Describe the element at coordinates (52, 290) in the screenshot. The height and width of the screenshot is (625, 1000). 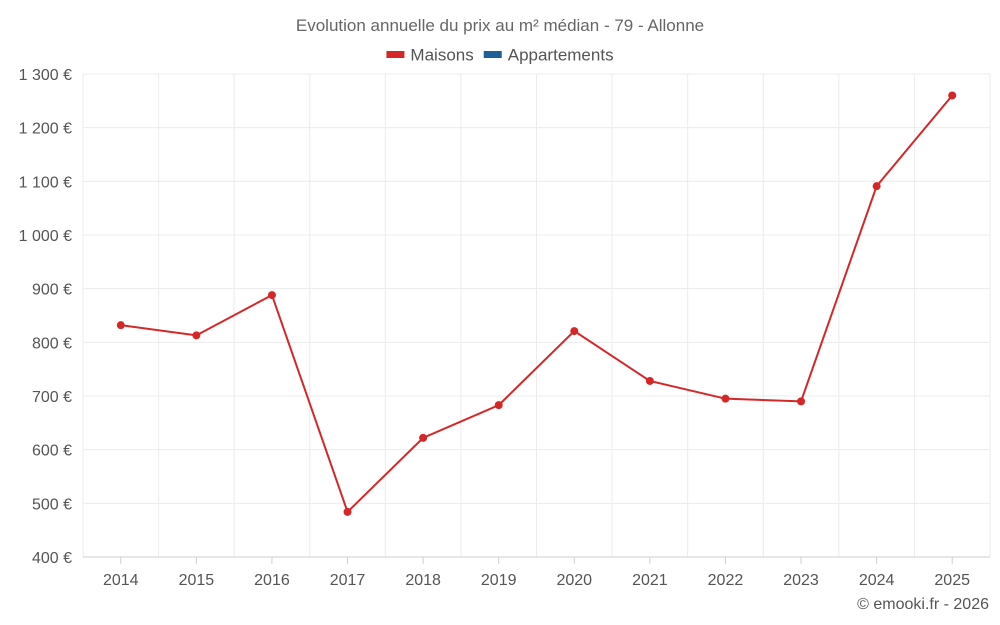
I see `y-tick-label: 900 €` at that location.